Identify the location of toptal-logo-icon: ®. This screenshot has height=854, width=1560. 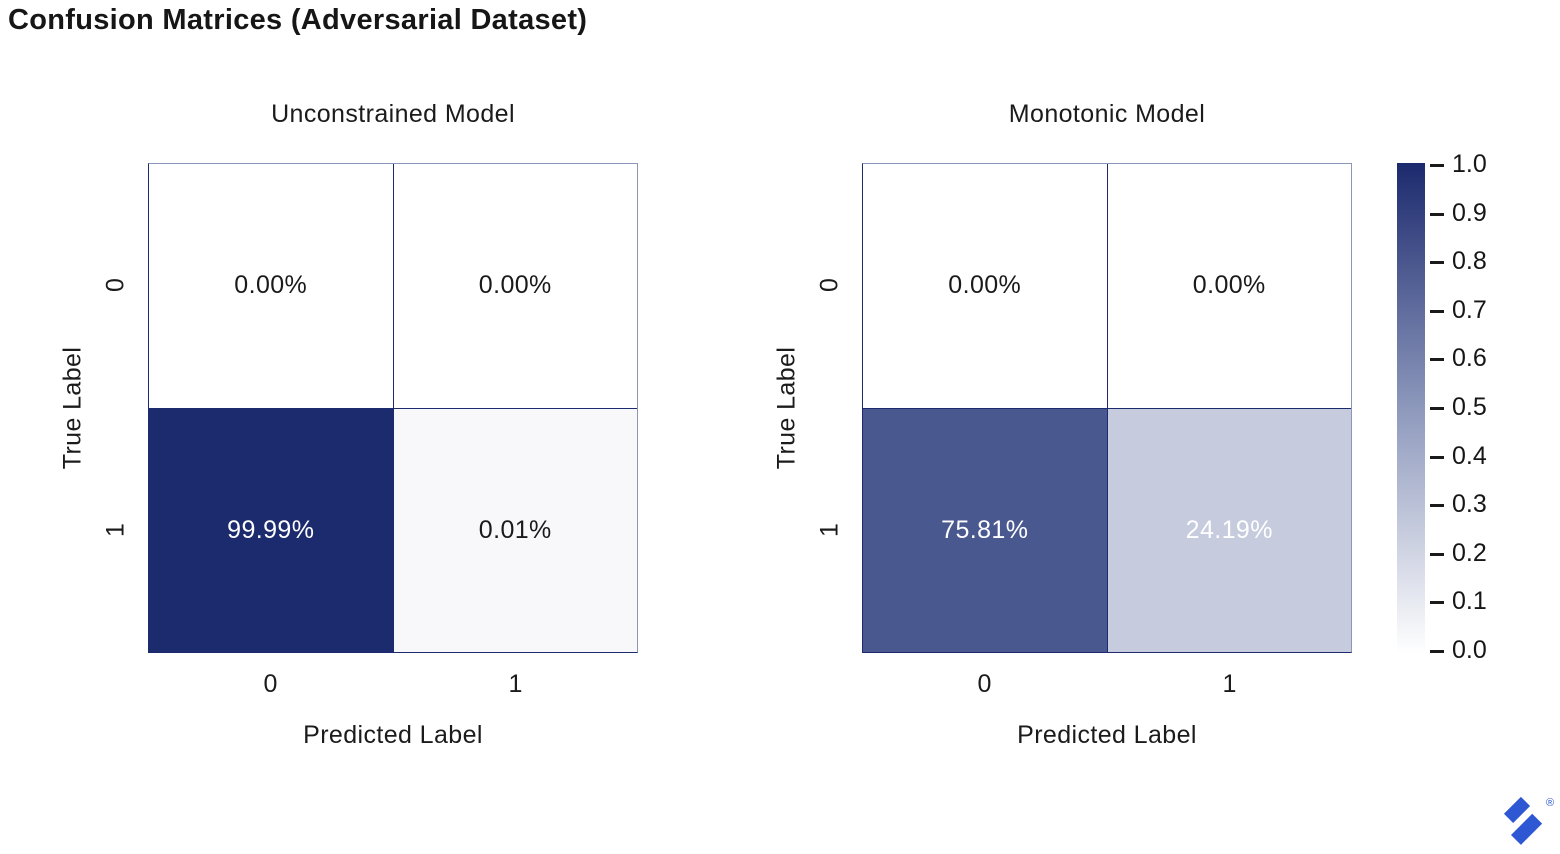
(1528, 820).